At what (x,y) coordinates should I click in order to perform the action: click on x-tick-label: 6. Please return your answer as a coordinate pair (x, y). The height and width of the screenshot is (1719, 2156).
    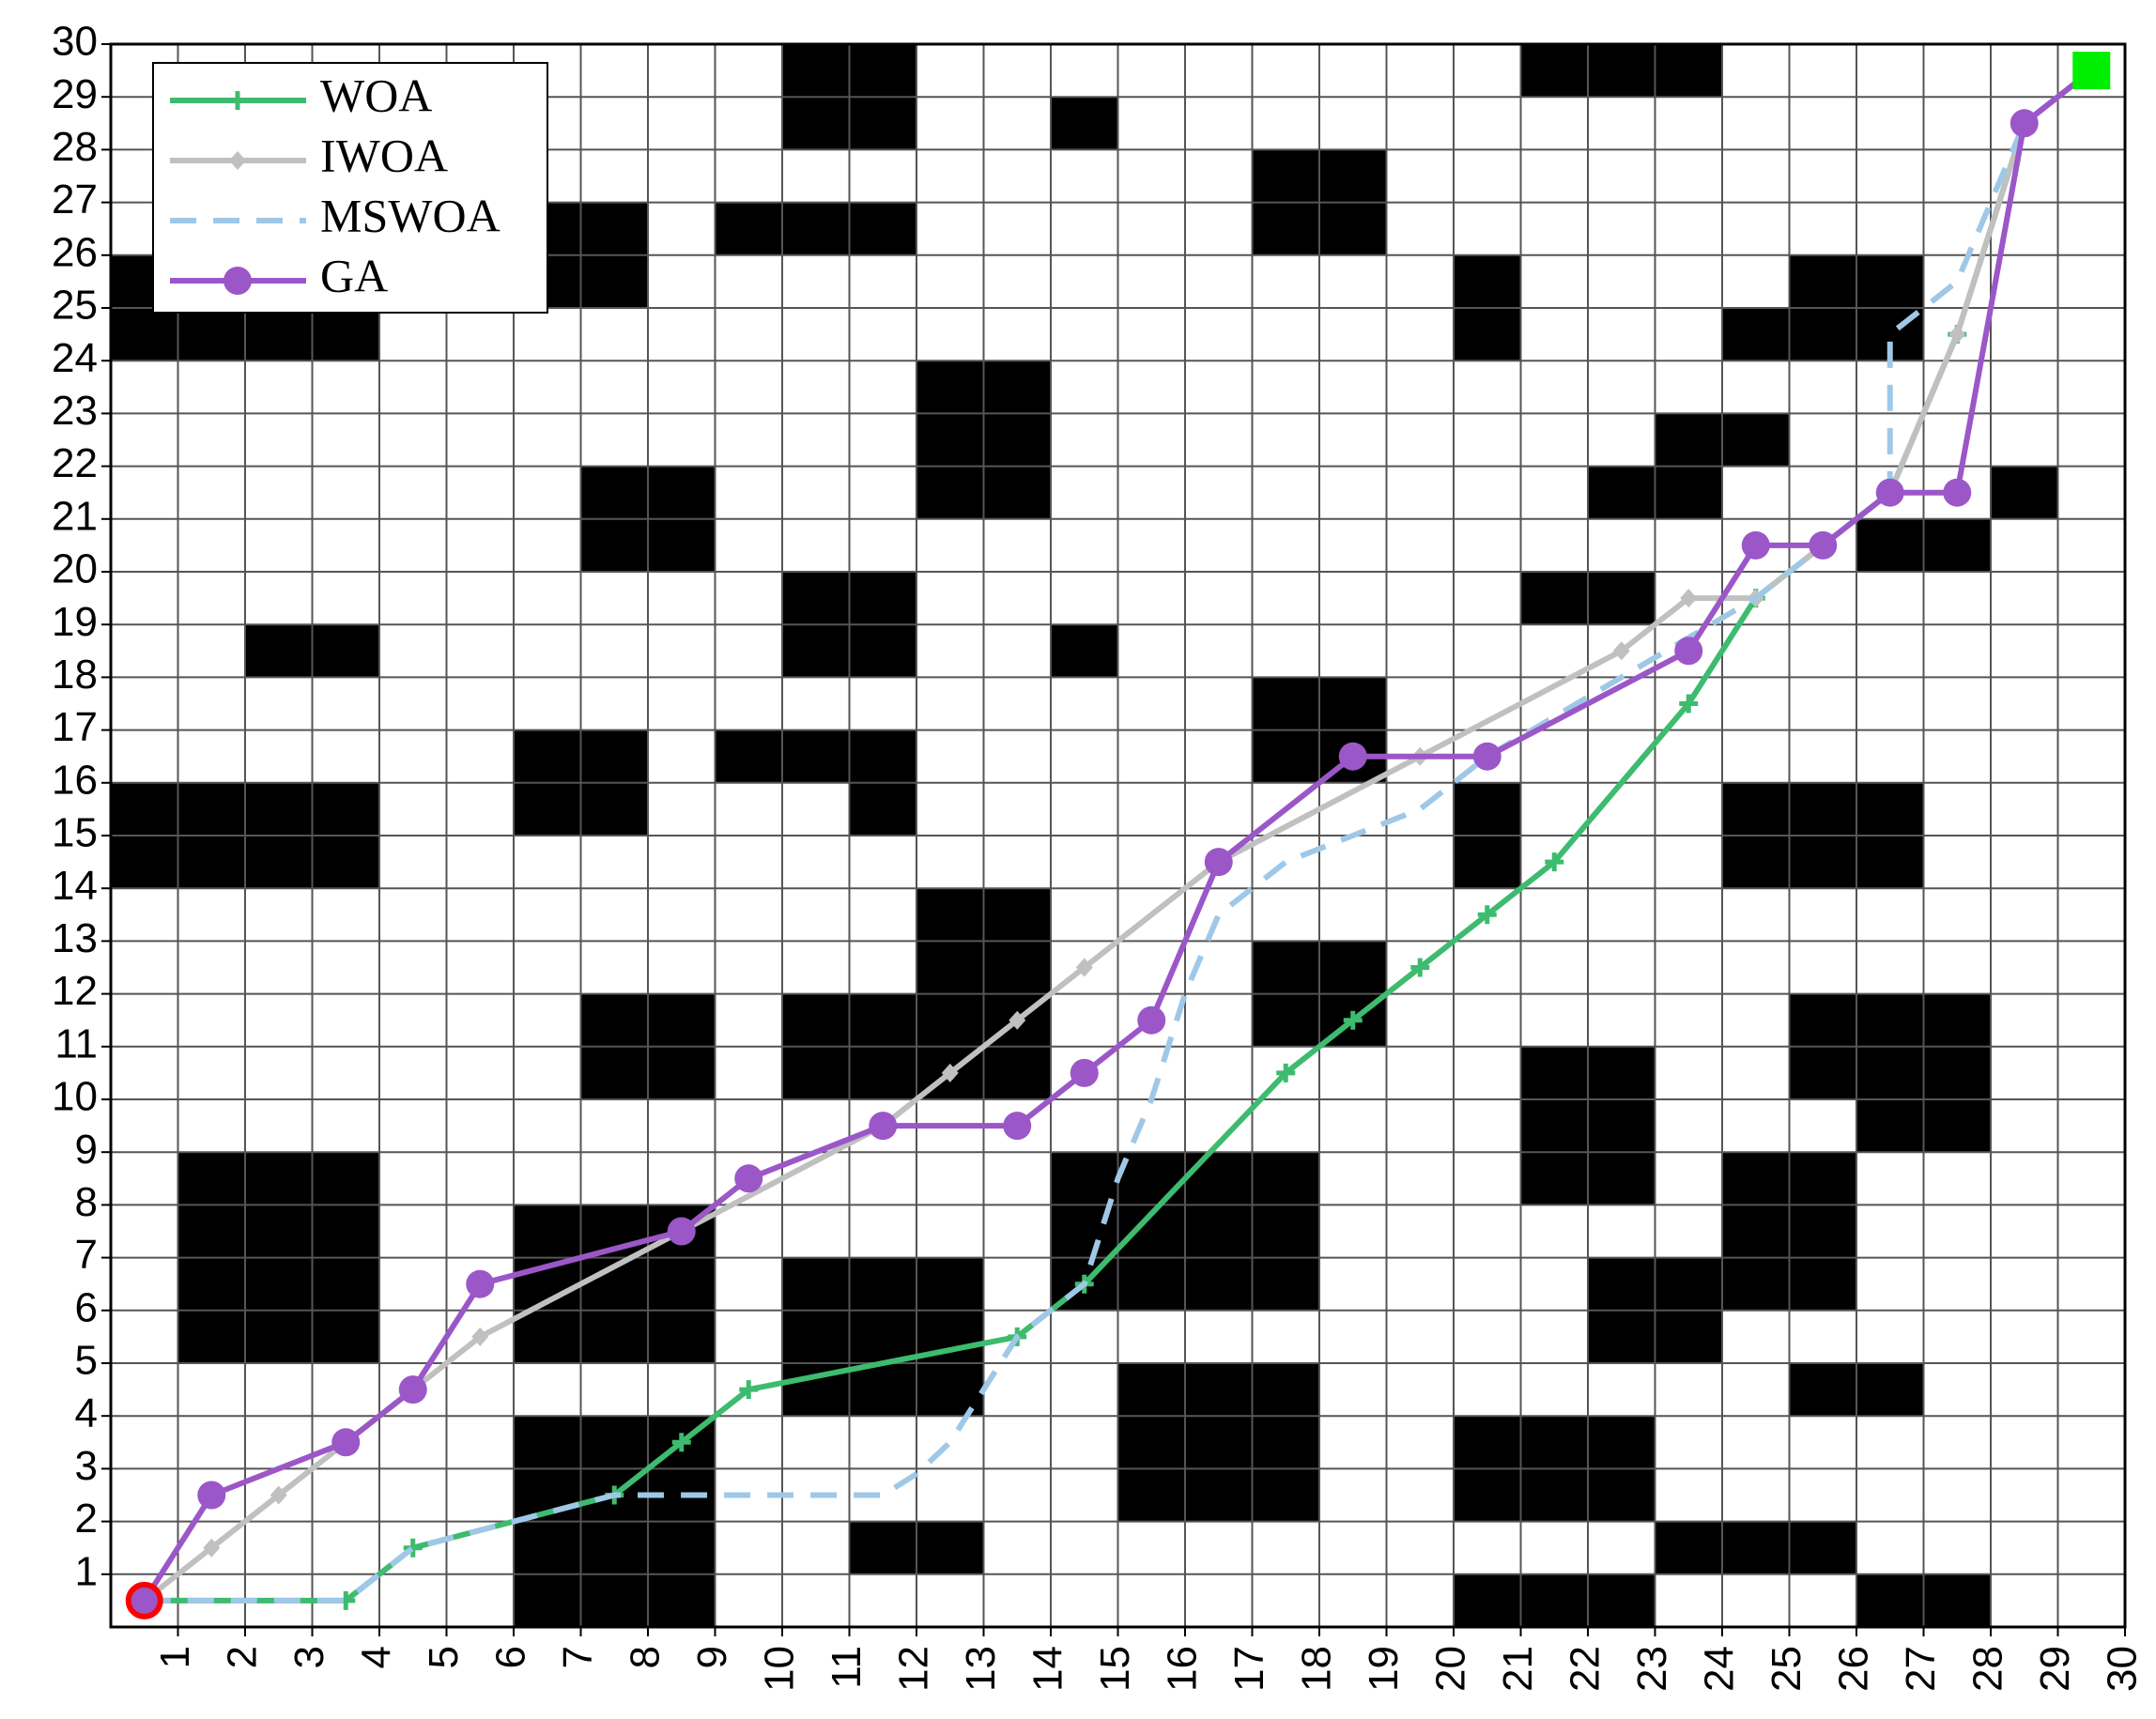
    Looking at the image, I should click on (511, 1657).